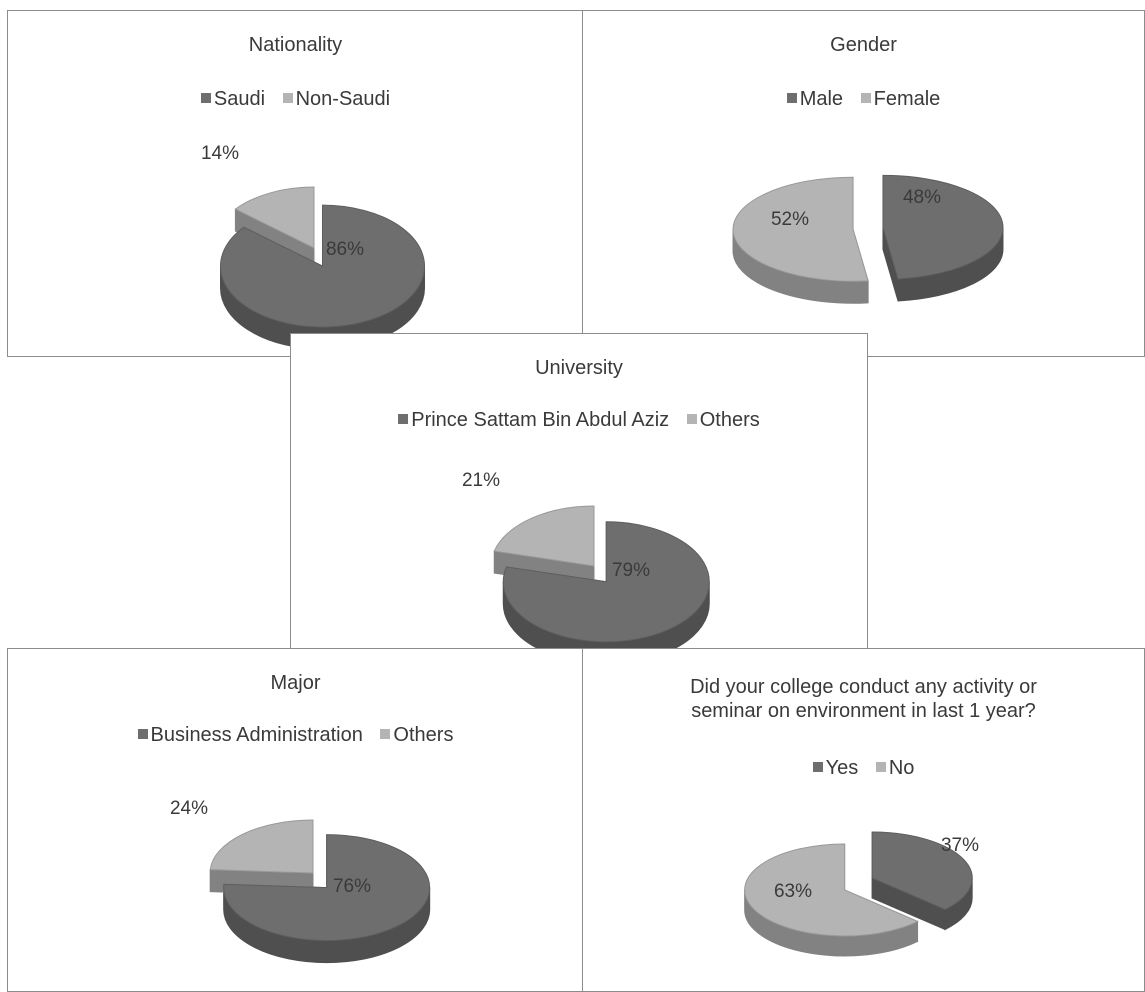  Describe the element at coordinates (189, 808) in the screenshot. I see `pie-data-label: 24%` at that location.